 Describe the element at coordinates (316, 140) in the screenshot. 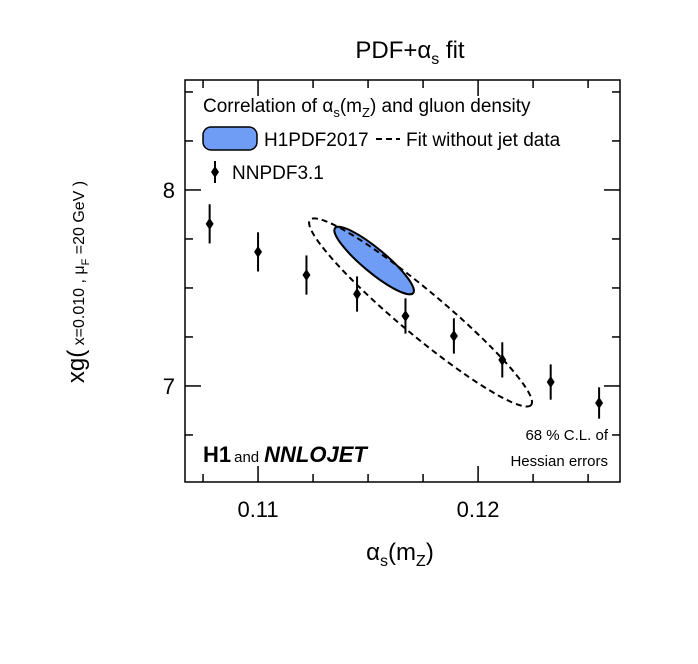

I see `legend-label: H1PDF2017` at that location.